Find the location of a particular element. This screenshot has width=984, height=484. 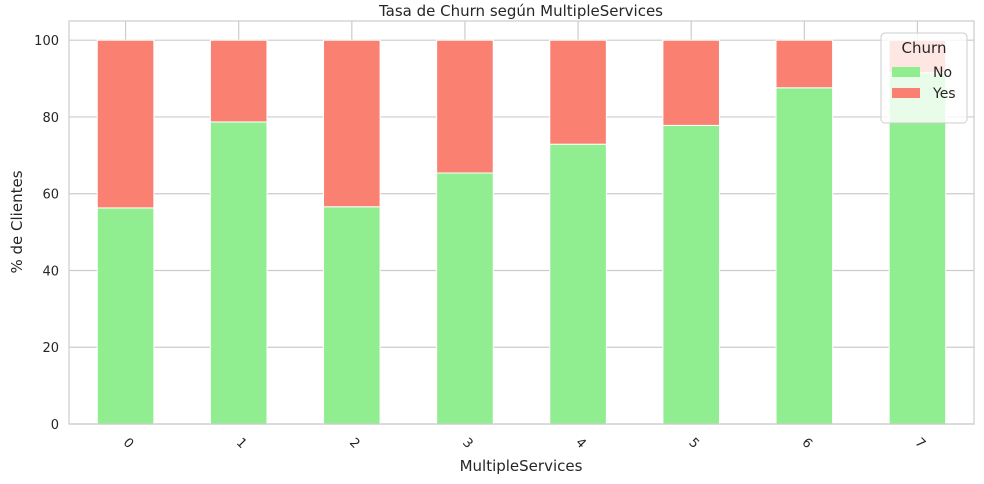

y-tick-label: 0 is located at coordinates (55, 425).